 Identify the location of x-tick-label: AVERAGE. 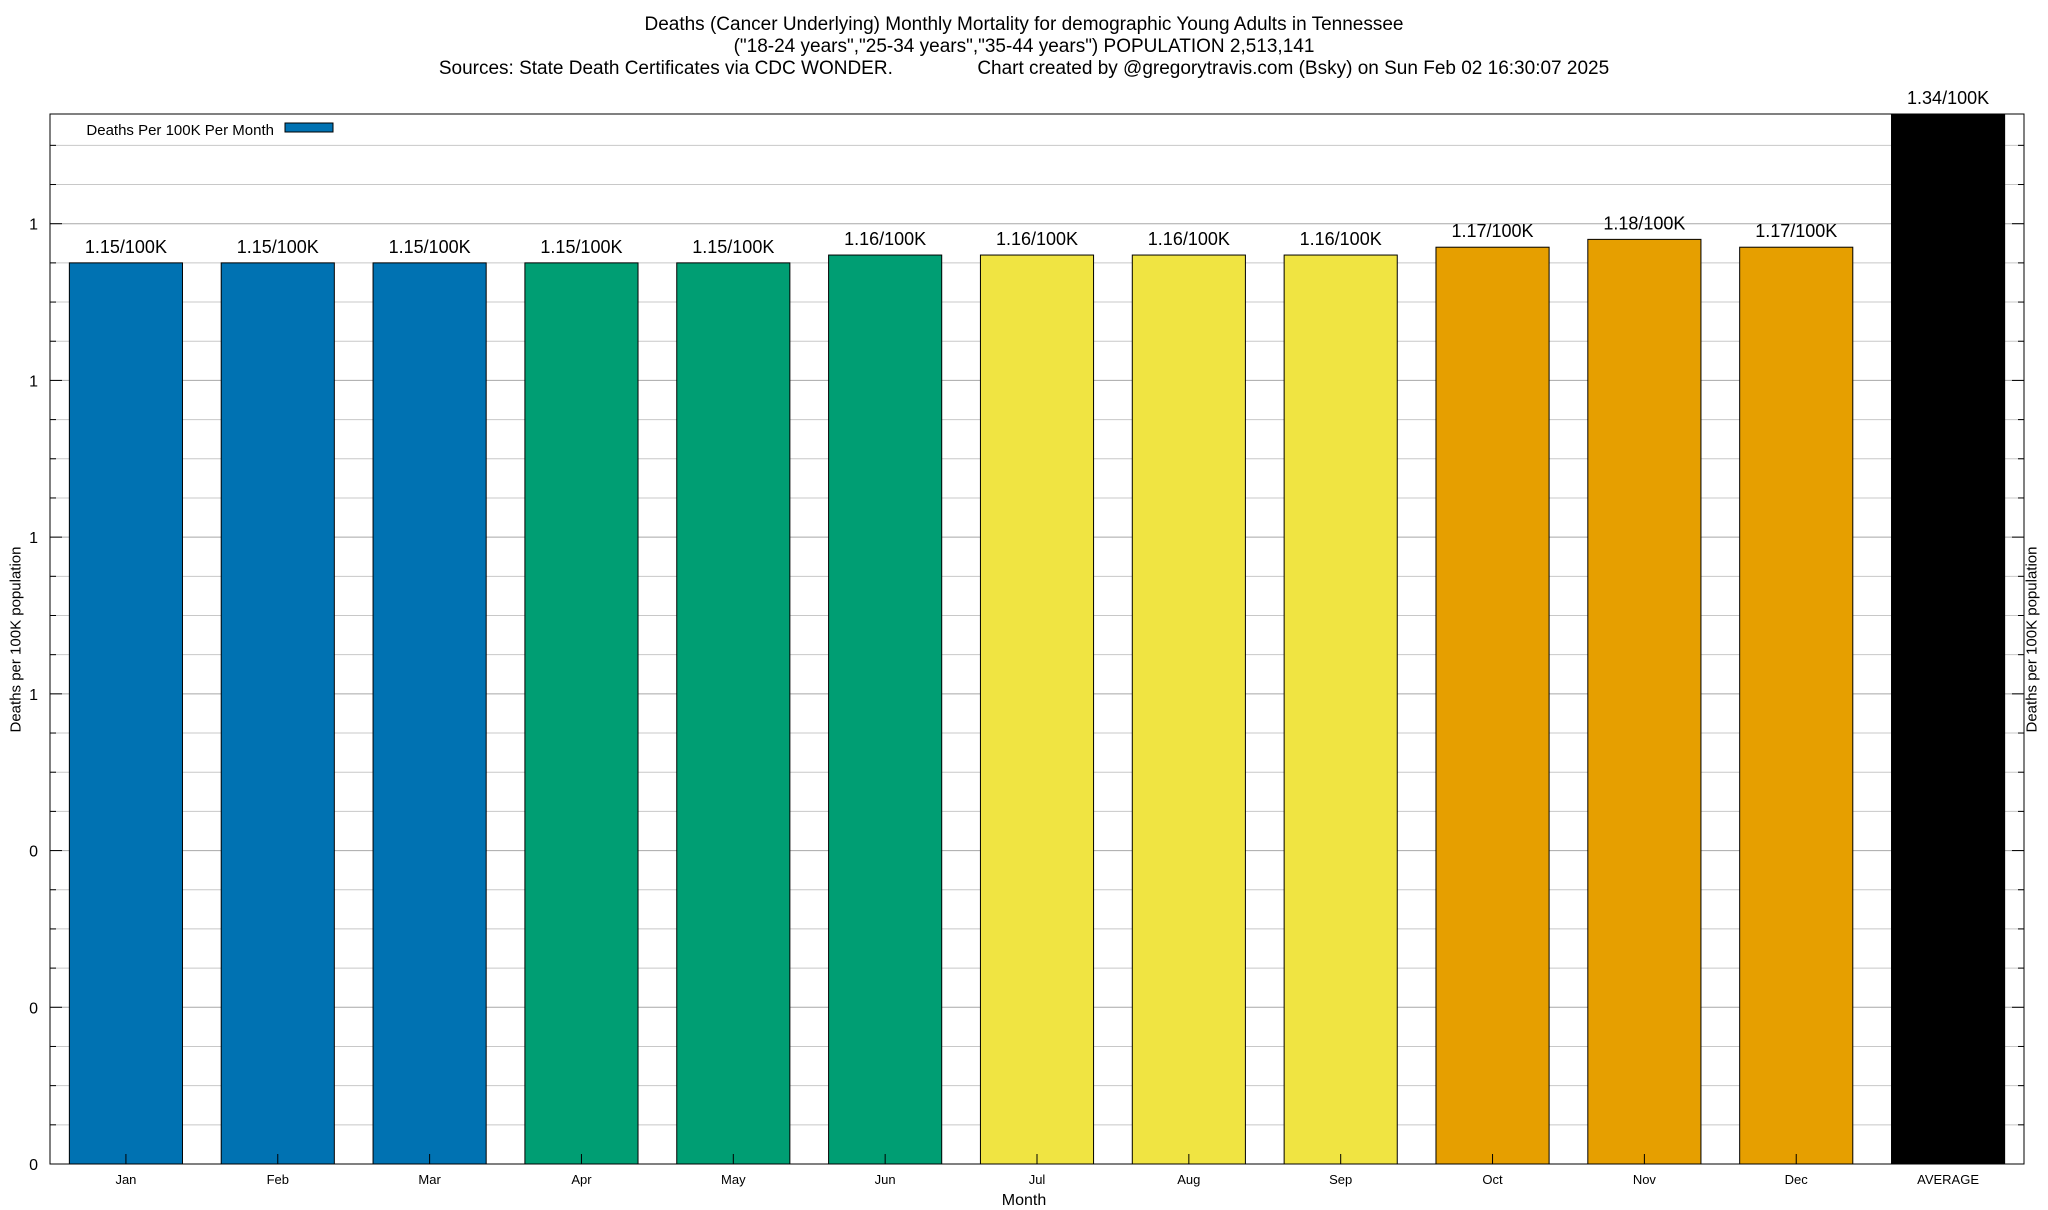
(1948, 1179).